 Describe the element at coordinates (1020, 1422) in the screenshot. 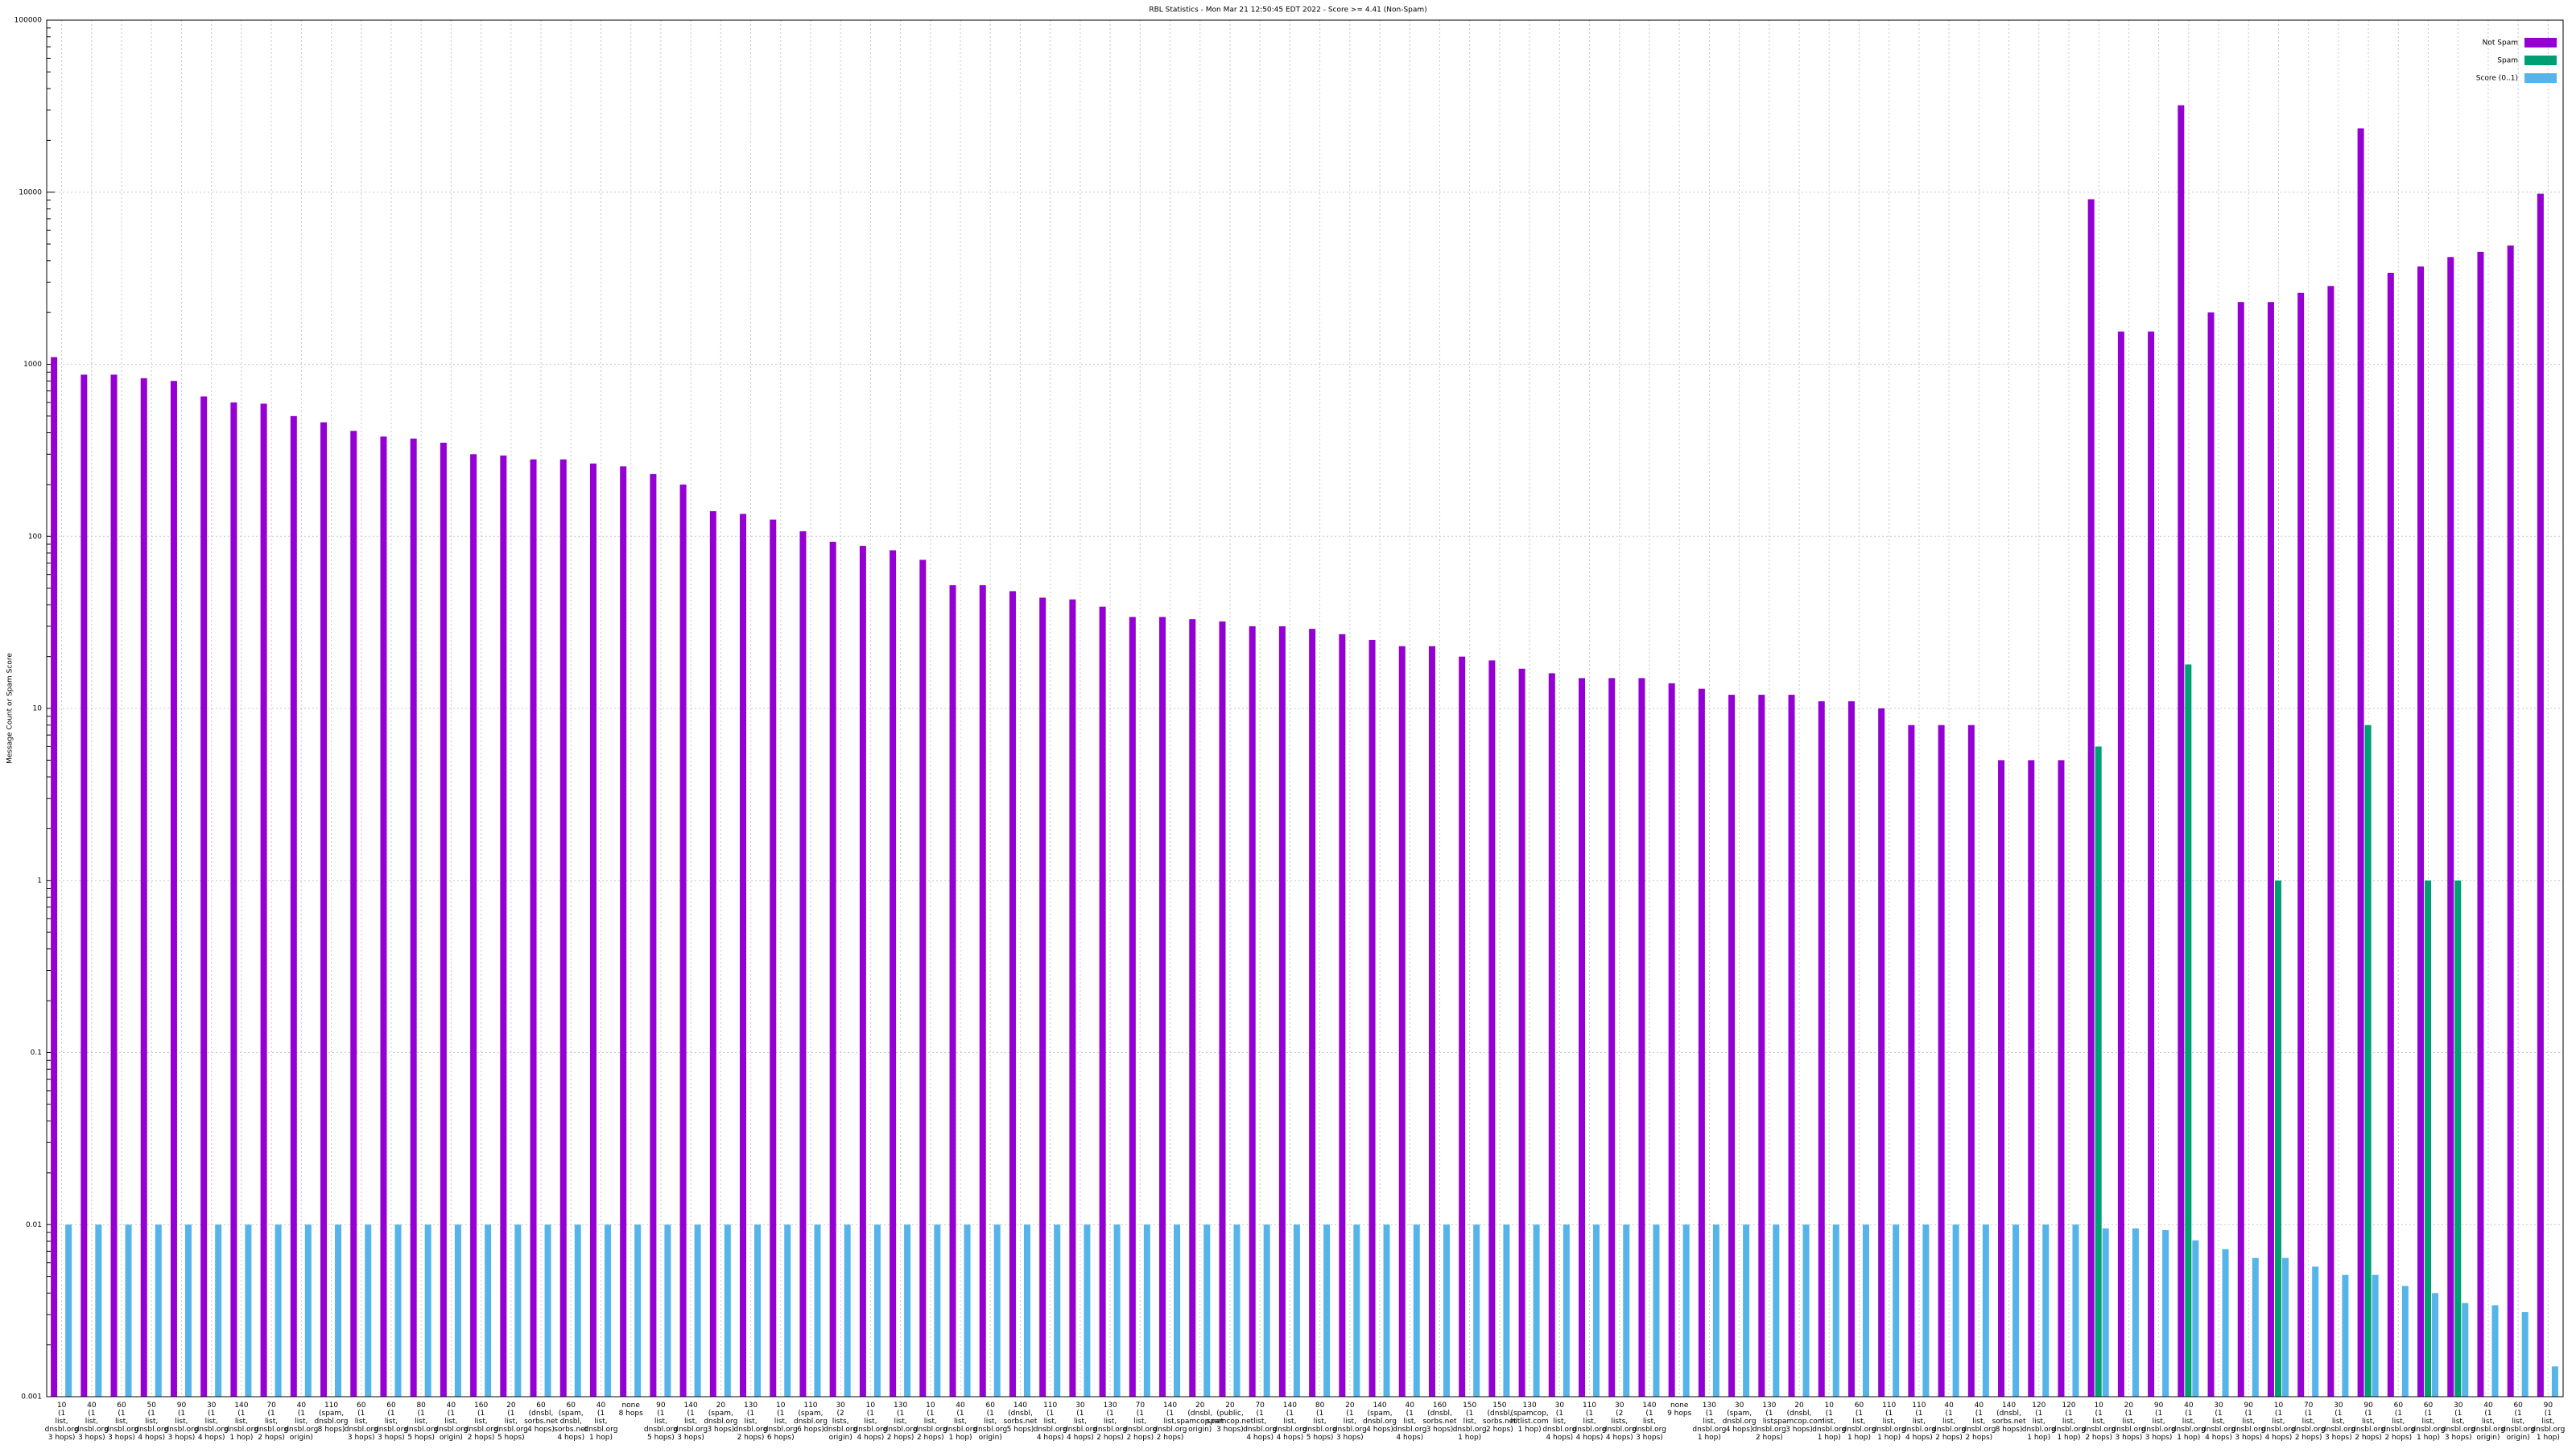

I see `label-line: sorbs.net` at that location.